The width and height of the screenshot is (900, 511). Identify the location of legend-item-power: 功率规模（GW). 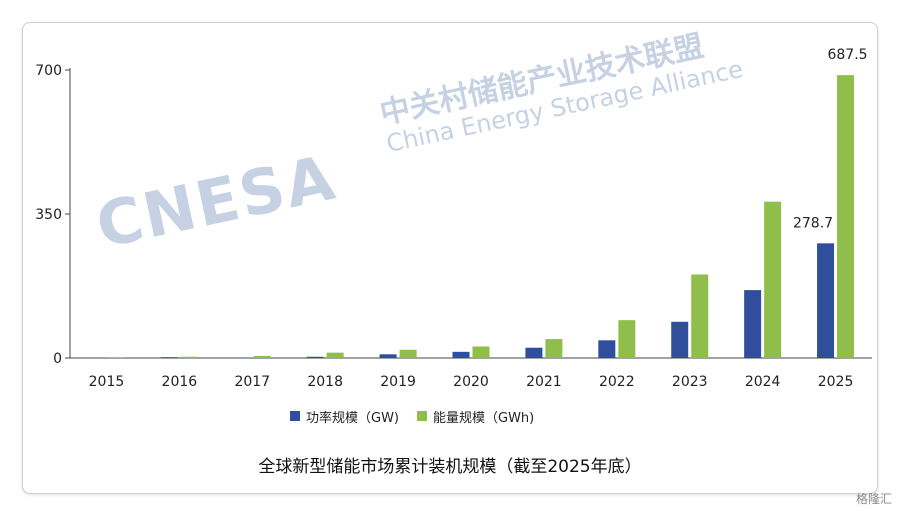
(344, 416).